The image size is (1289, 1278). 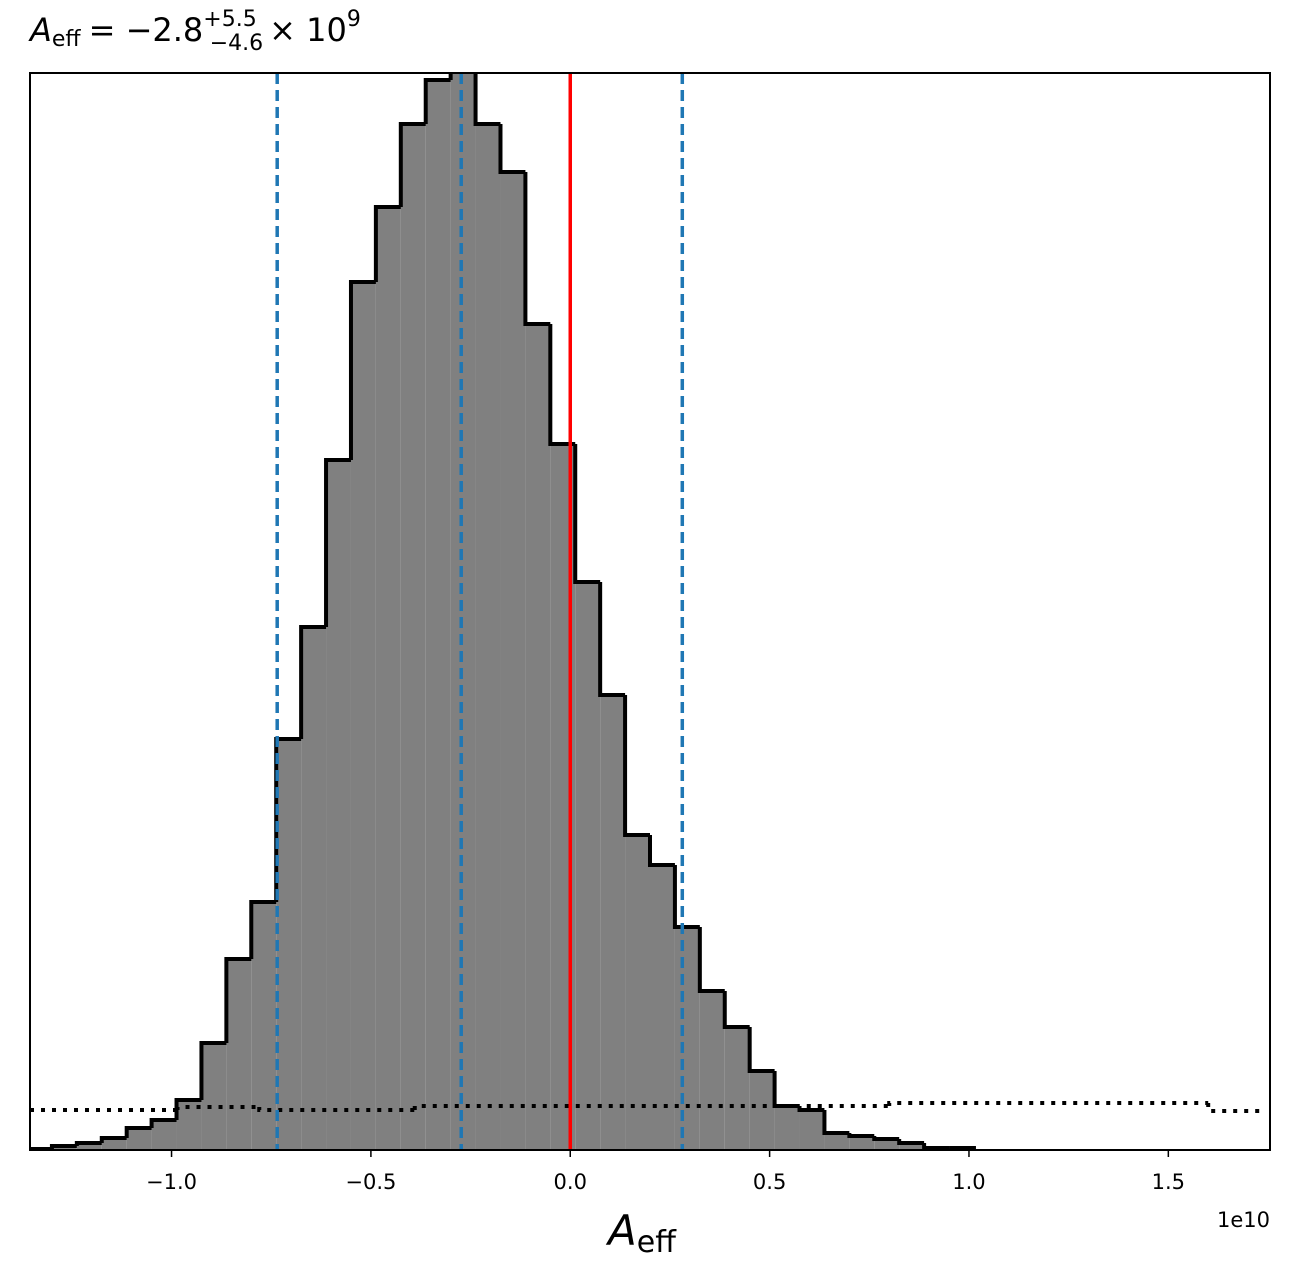 I want to click on x-tick-label: 1.0, so click(x=968, y=1182).